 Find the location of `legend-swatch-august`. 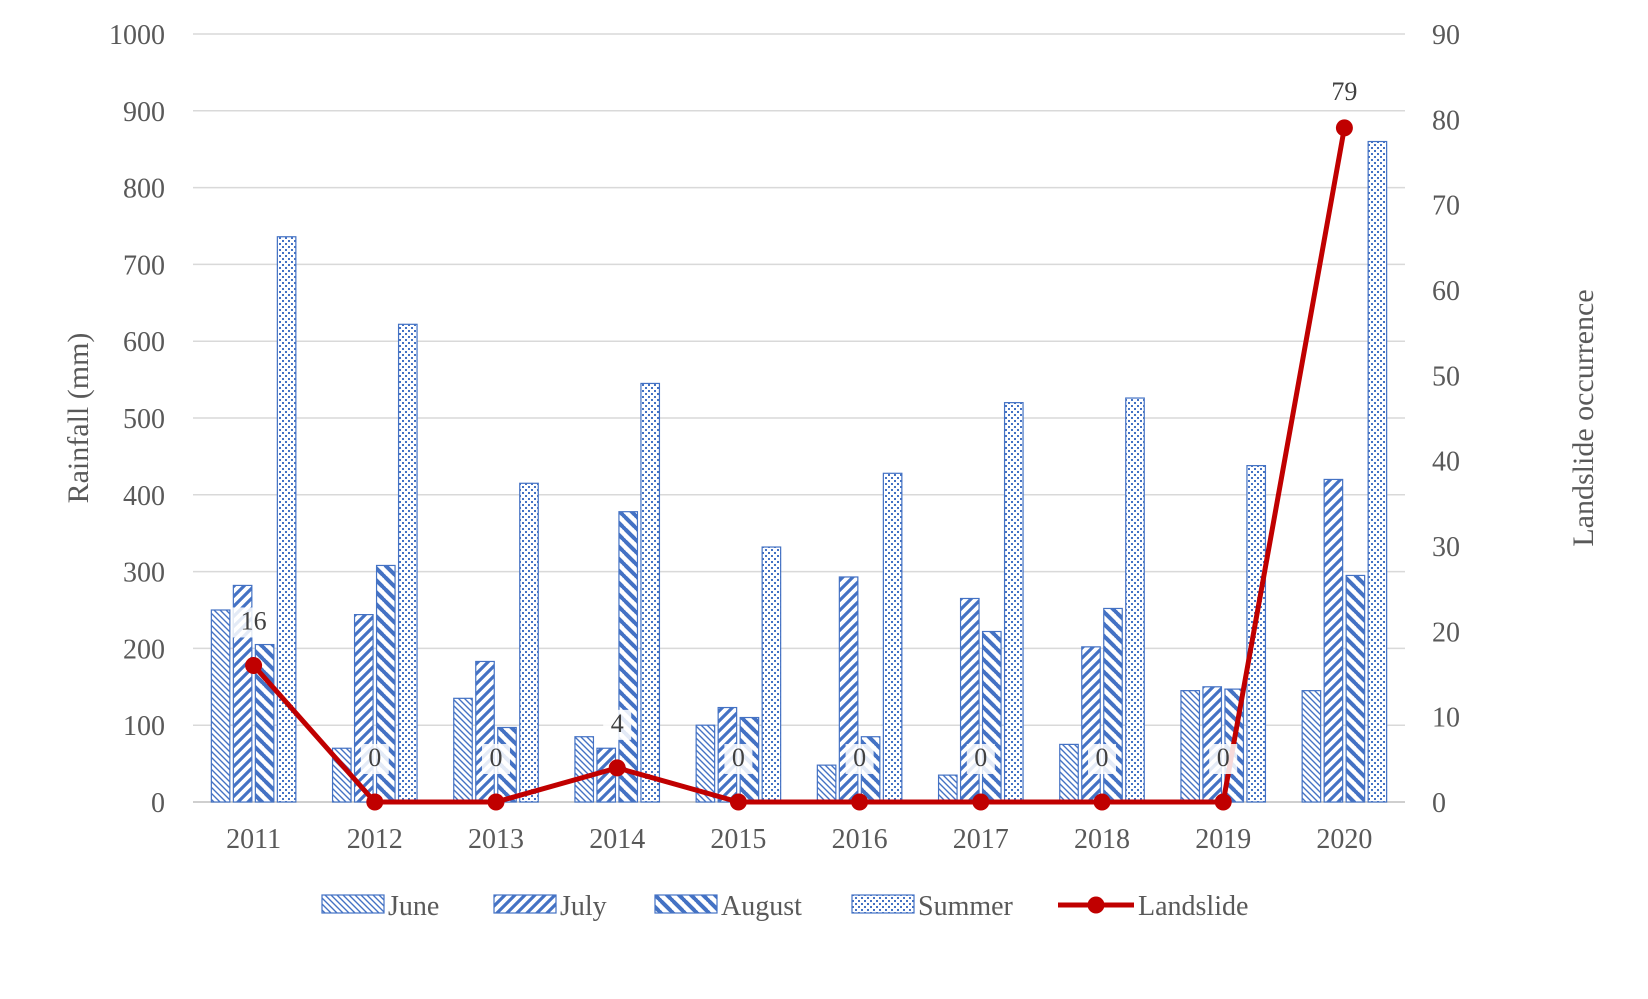

legend-swatch-august is located at coordinates (686, 904).